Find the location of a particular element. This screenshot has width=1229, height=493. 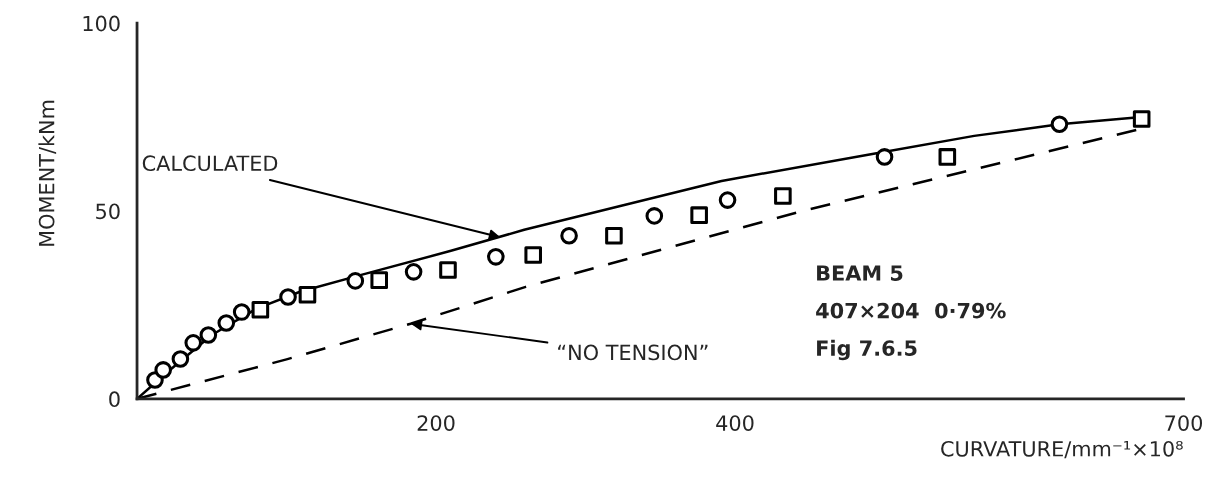

y-tick-label: 50 is located at coordinates (108, 211).